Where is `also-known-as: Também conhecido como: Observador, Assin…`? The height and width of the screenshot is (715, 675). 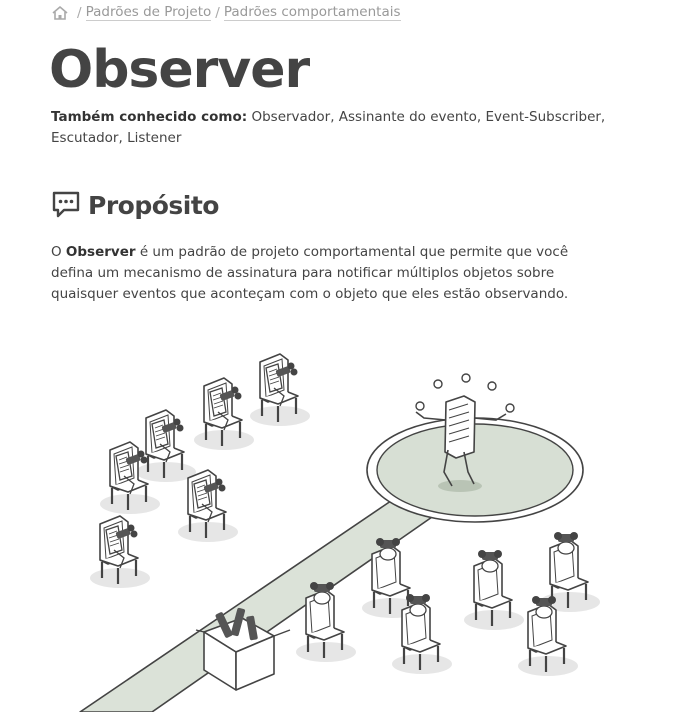
also-known-as: Também conhecido como: Observador, Assin… is located at coordinates (346, 128).